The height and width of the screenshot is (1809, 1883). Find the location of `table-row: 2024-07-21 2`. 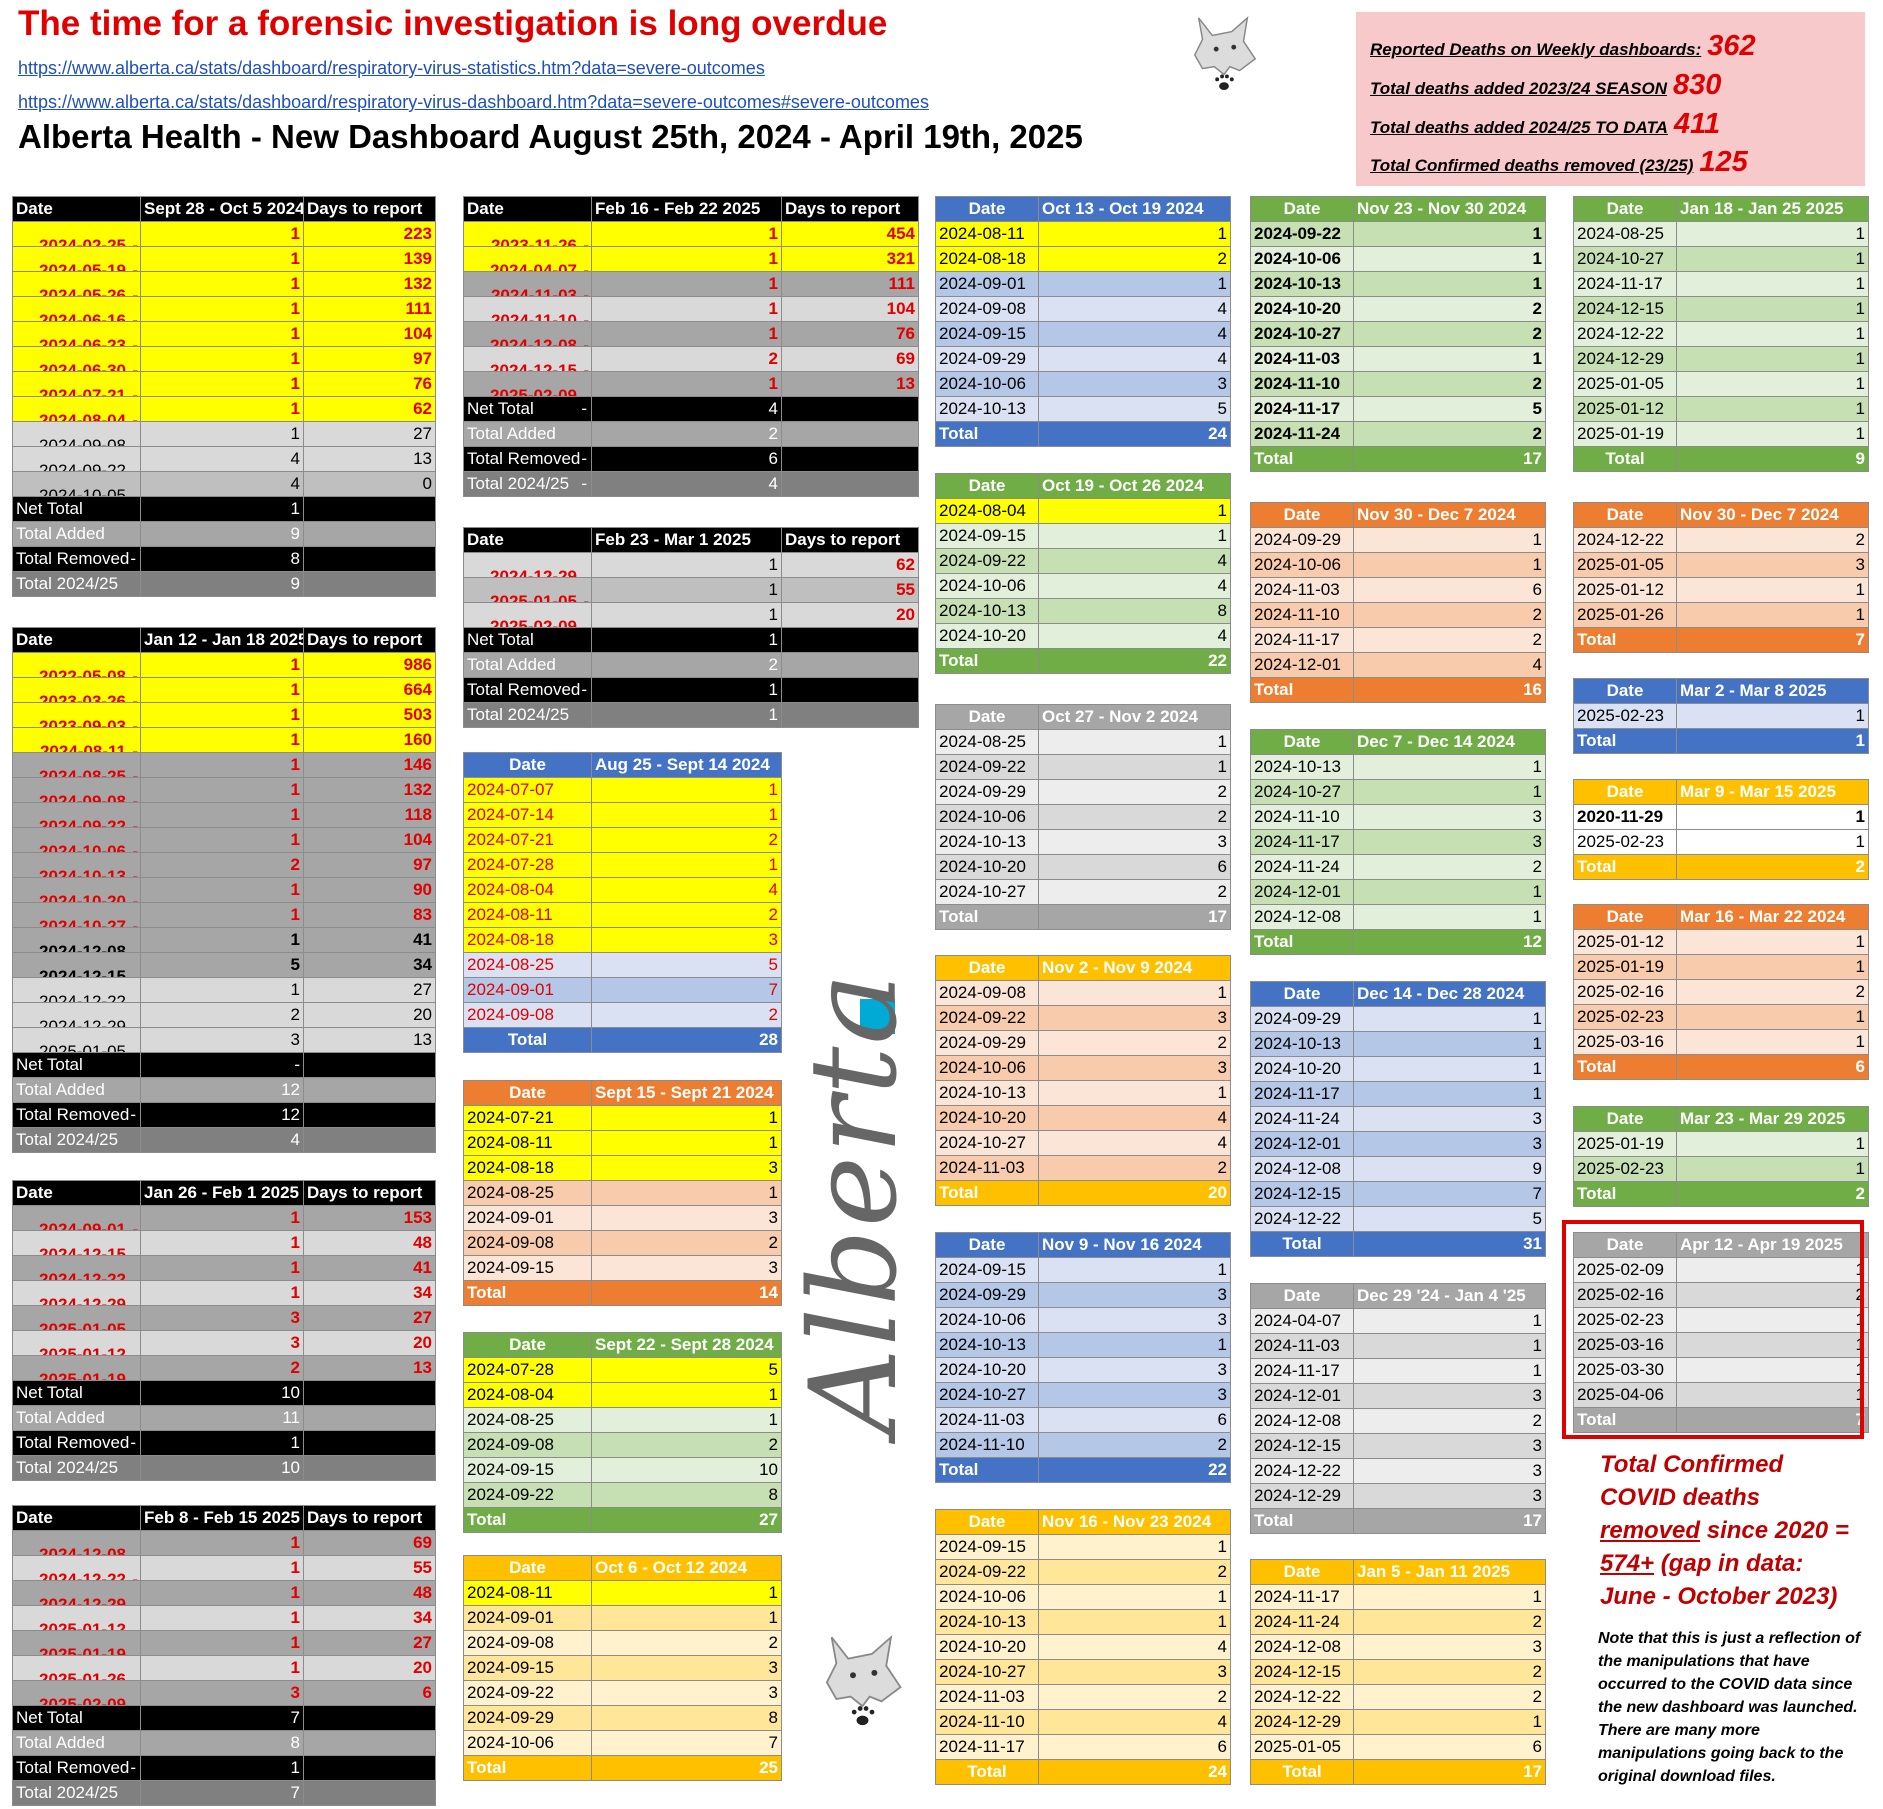

table-row: 2024-07-21 2 is located at coordinates (622, 840).